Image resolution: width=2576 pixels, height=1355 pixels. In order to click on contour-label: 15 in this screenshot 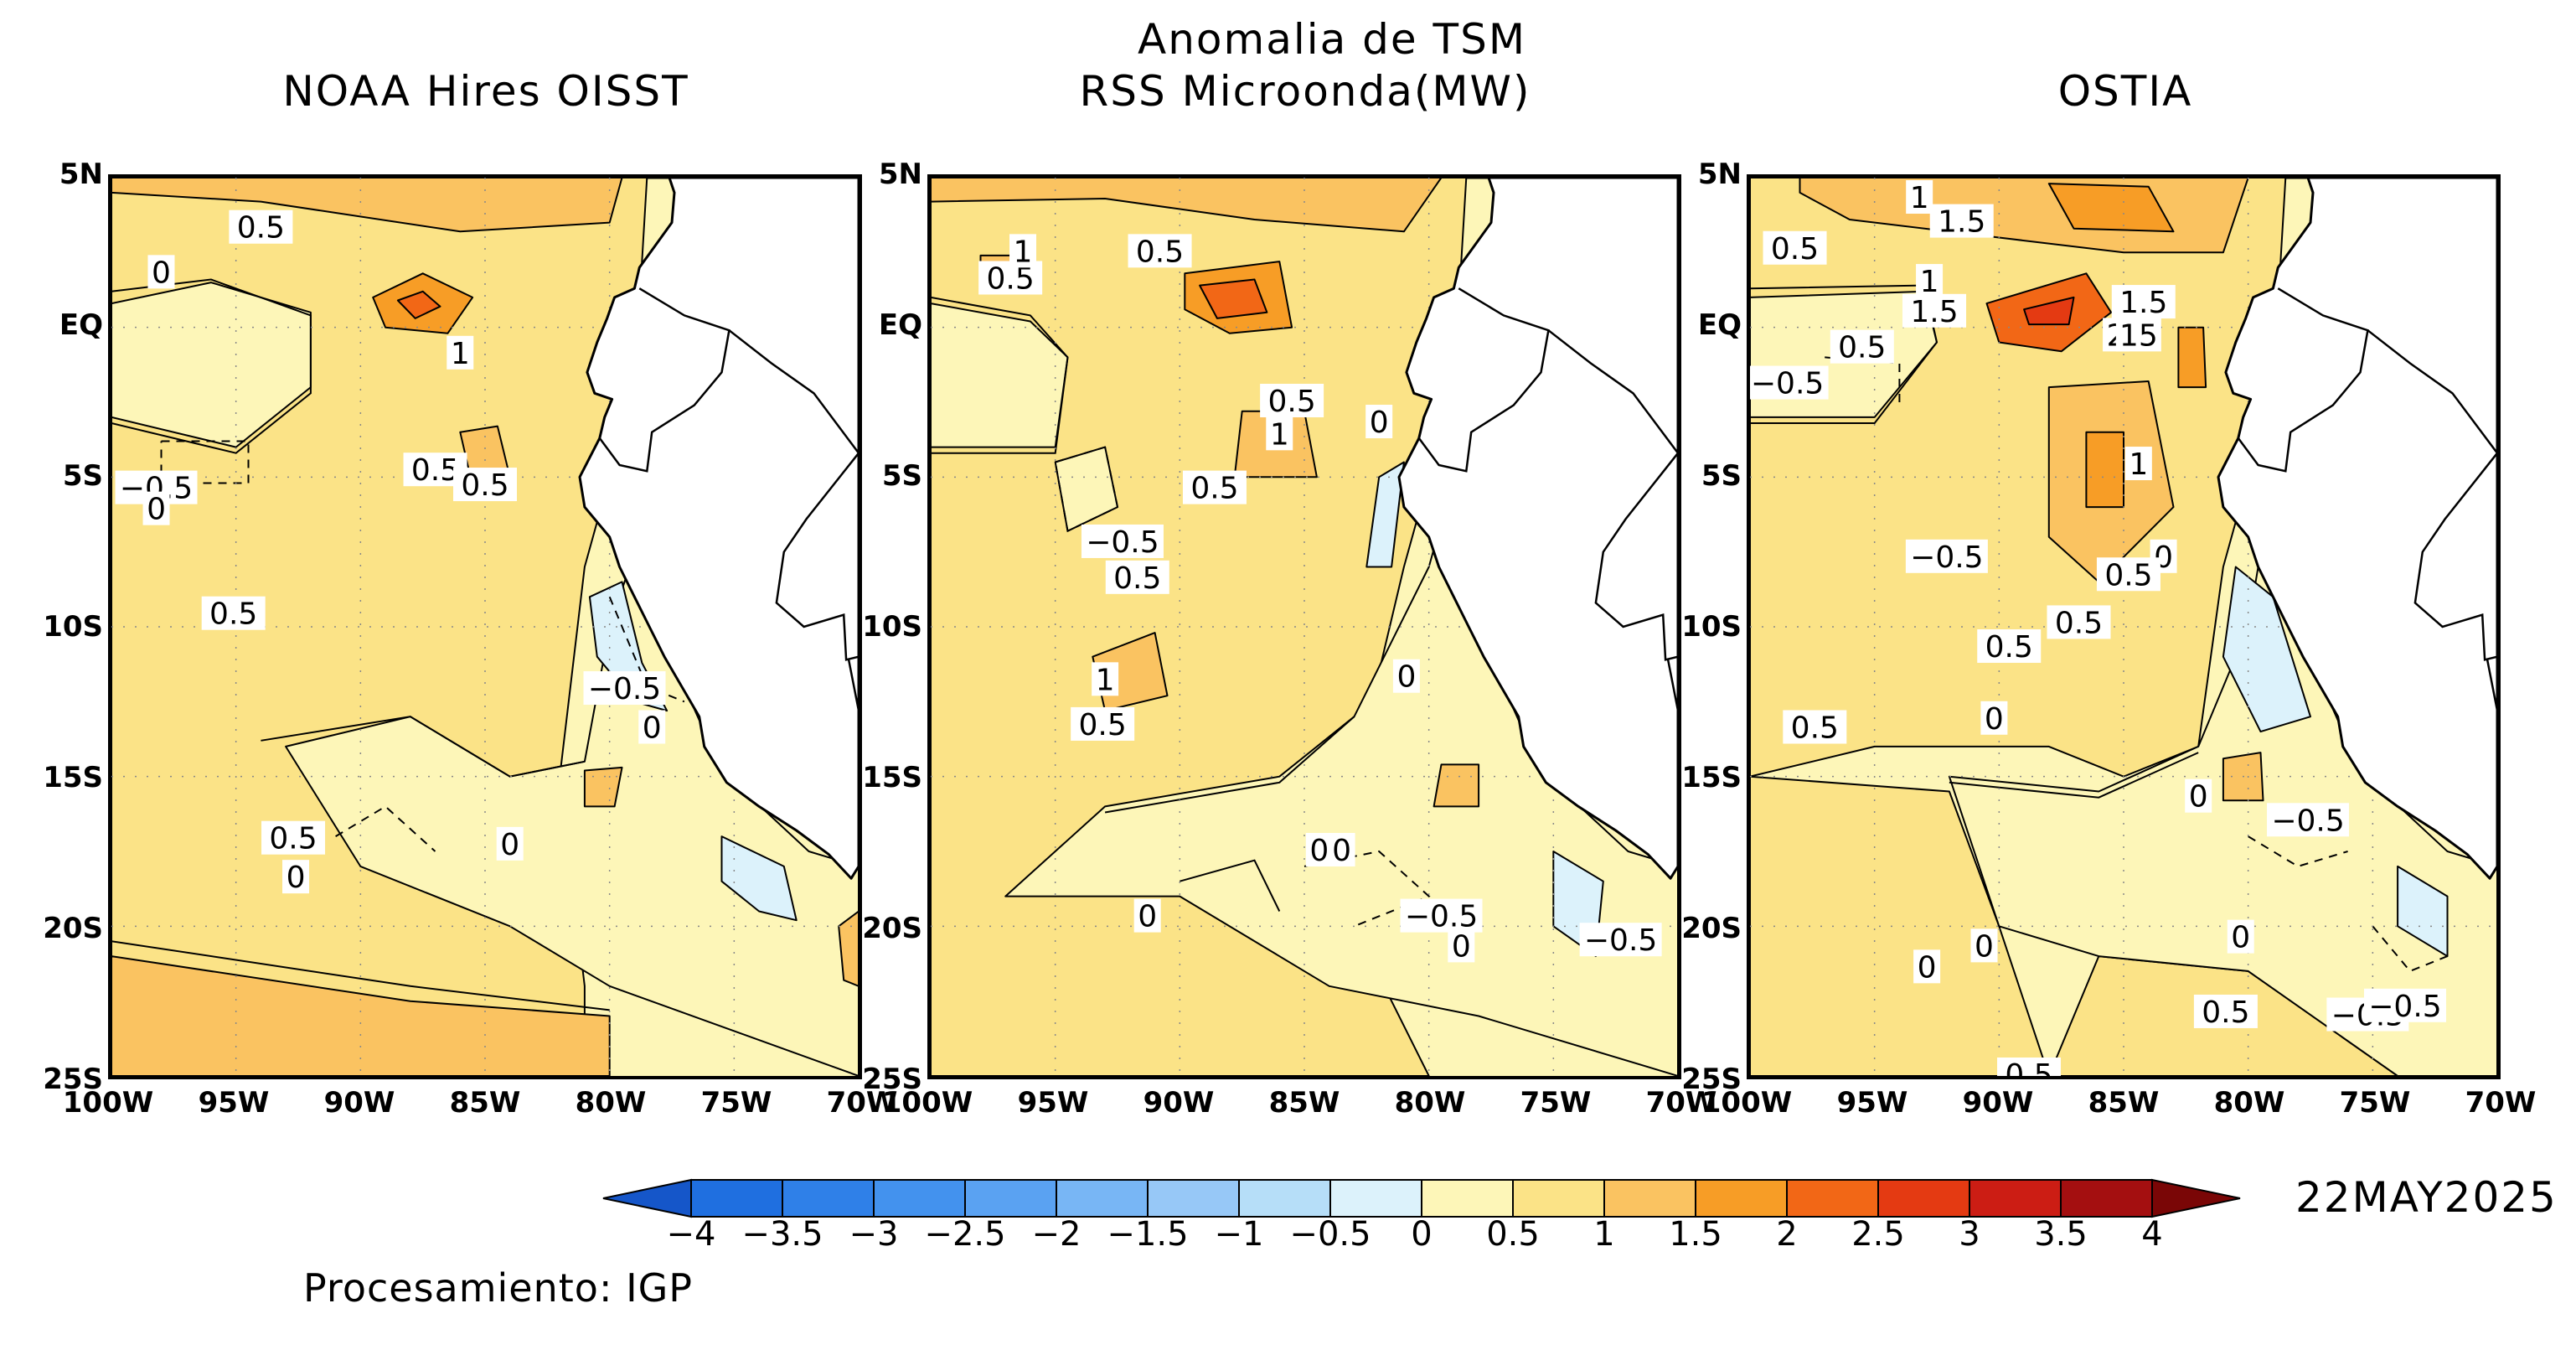, I will do `click(2138, 335)`.